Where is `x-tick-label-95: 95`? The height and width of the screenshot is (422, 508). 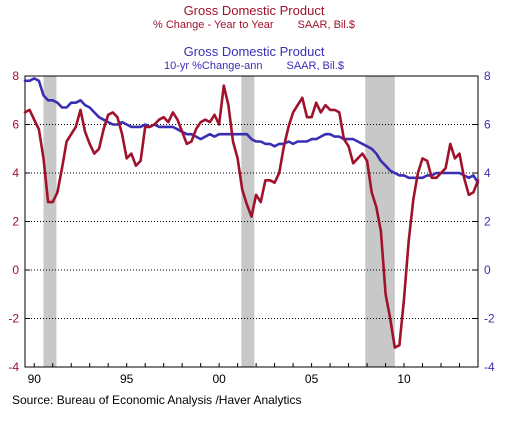
x-tick-label-95: 95 is located at coordinates (127, 379).